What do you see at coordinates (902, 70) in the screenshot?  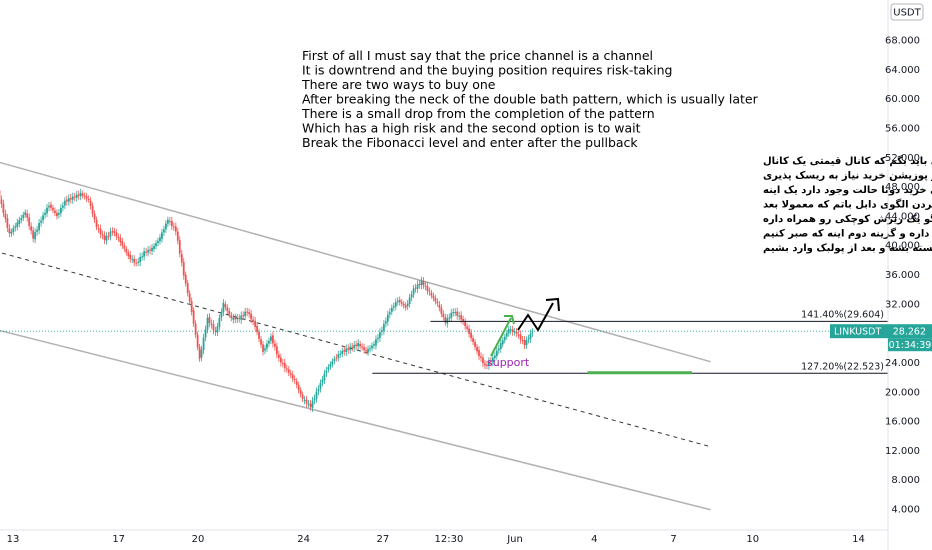 I see `price-tick-label: 64.000` at bounding box center [902, 70].